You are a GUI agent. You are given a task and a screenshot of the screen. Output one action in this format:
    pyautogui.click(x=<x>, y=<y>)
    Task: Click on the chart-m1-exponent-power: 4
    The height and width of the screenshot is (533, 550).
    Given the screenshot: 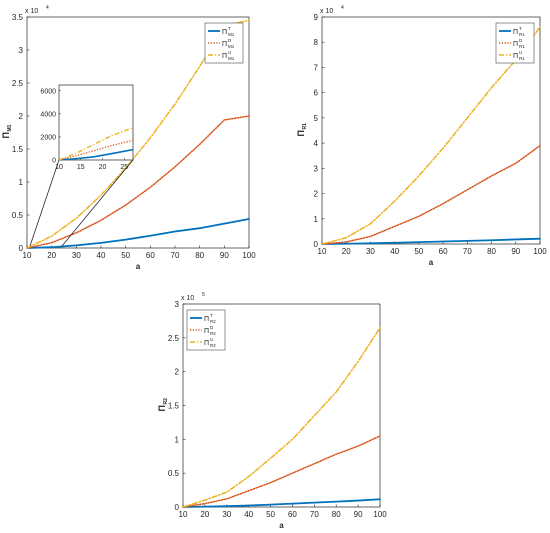 What is the action you would take?
    pyautogui.click(x=47, y=8)
    